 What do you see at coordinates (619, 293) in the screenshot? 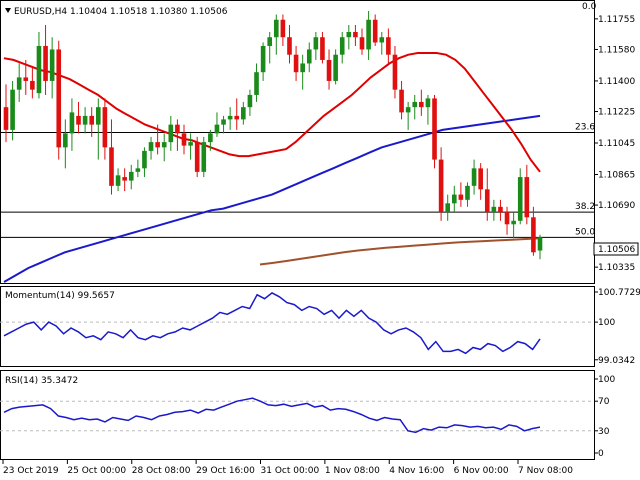
I see `momentum-tick-label: 100.7729` at bounding box center [619, 293].